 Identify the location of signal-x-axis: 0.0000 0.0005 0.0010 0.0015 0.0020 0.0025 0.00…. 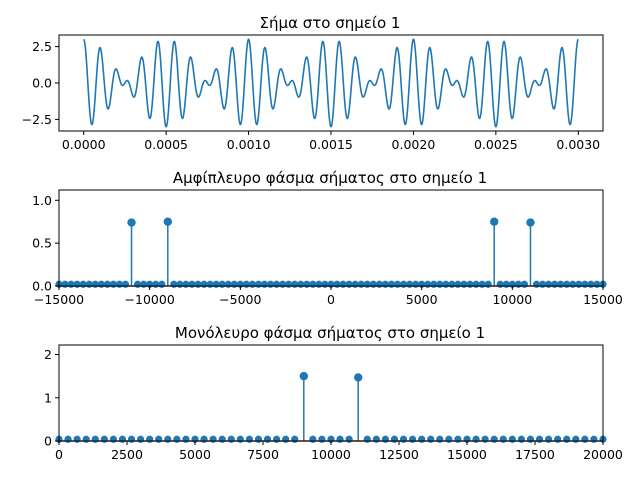
(331, 141).